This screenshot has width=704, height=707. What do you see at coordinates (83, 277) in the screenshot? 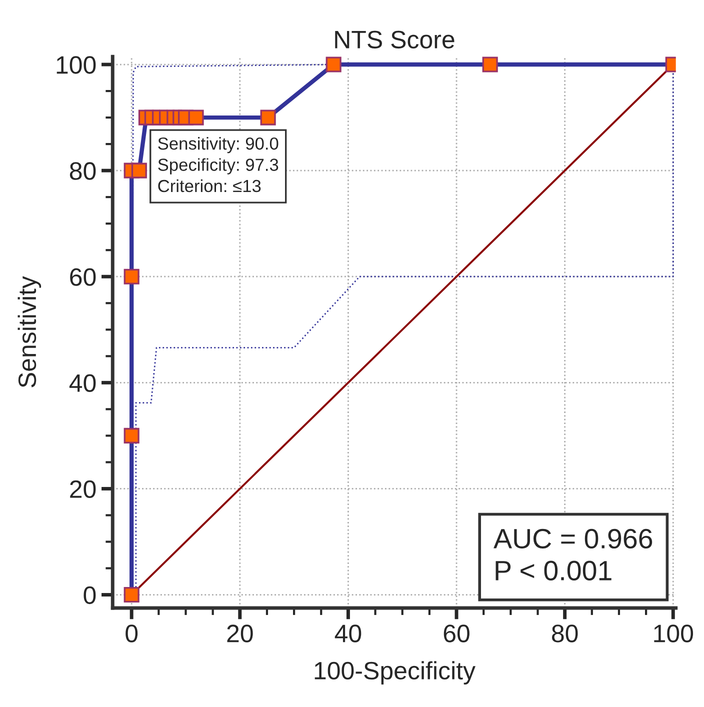
I see `y-tick-label: 60` at bounding box center [83, 277].